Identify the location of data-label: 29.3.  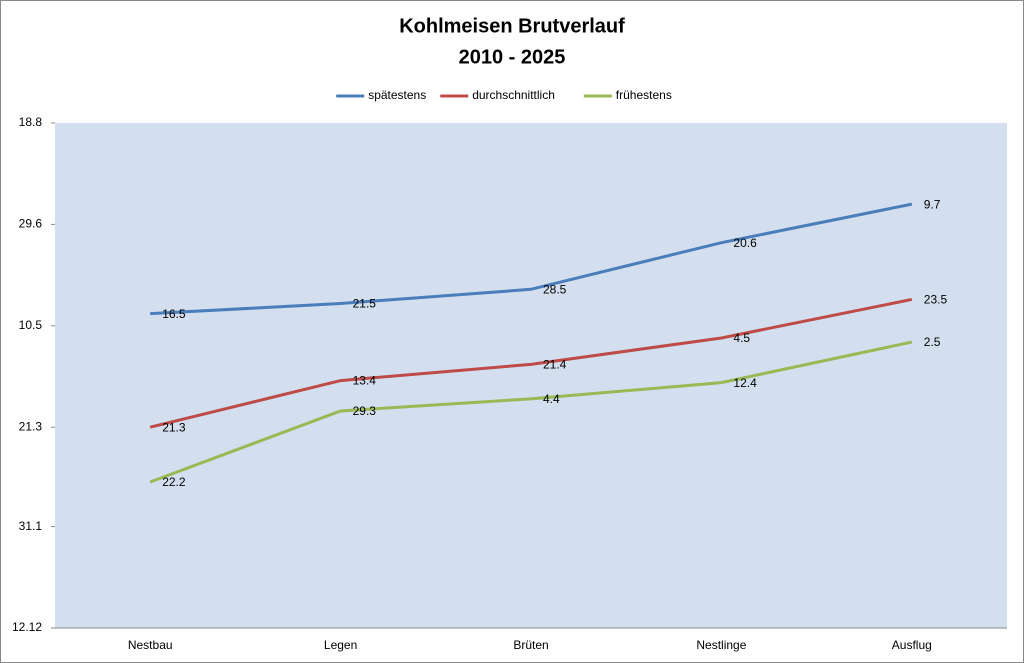
(365, 411).